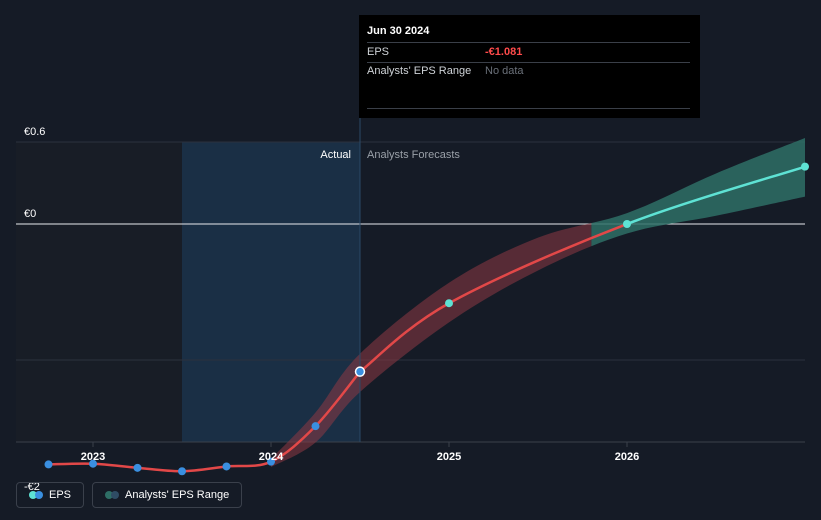 The height and width of the screenshot is (520, 821). What do you see at coordinates (419, 71) in the screenshot?
I see `tooltip-range-label: Analysts' EPS Range` at bounding box center [419, 71].